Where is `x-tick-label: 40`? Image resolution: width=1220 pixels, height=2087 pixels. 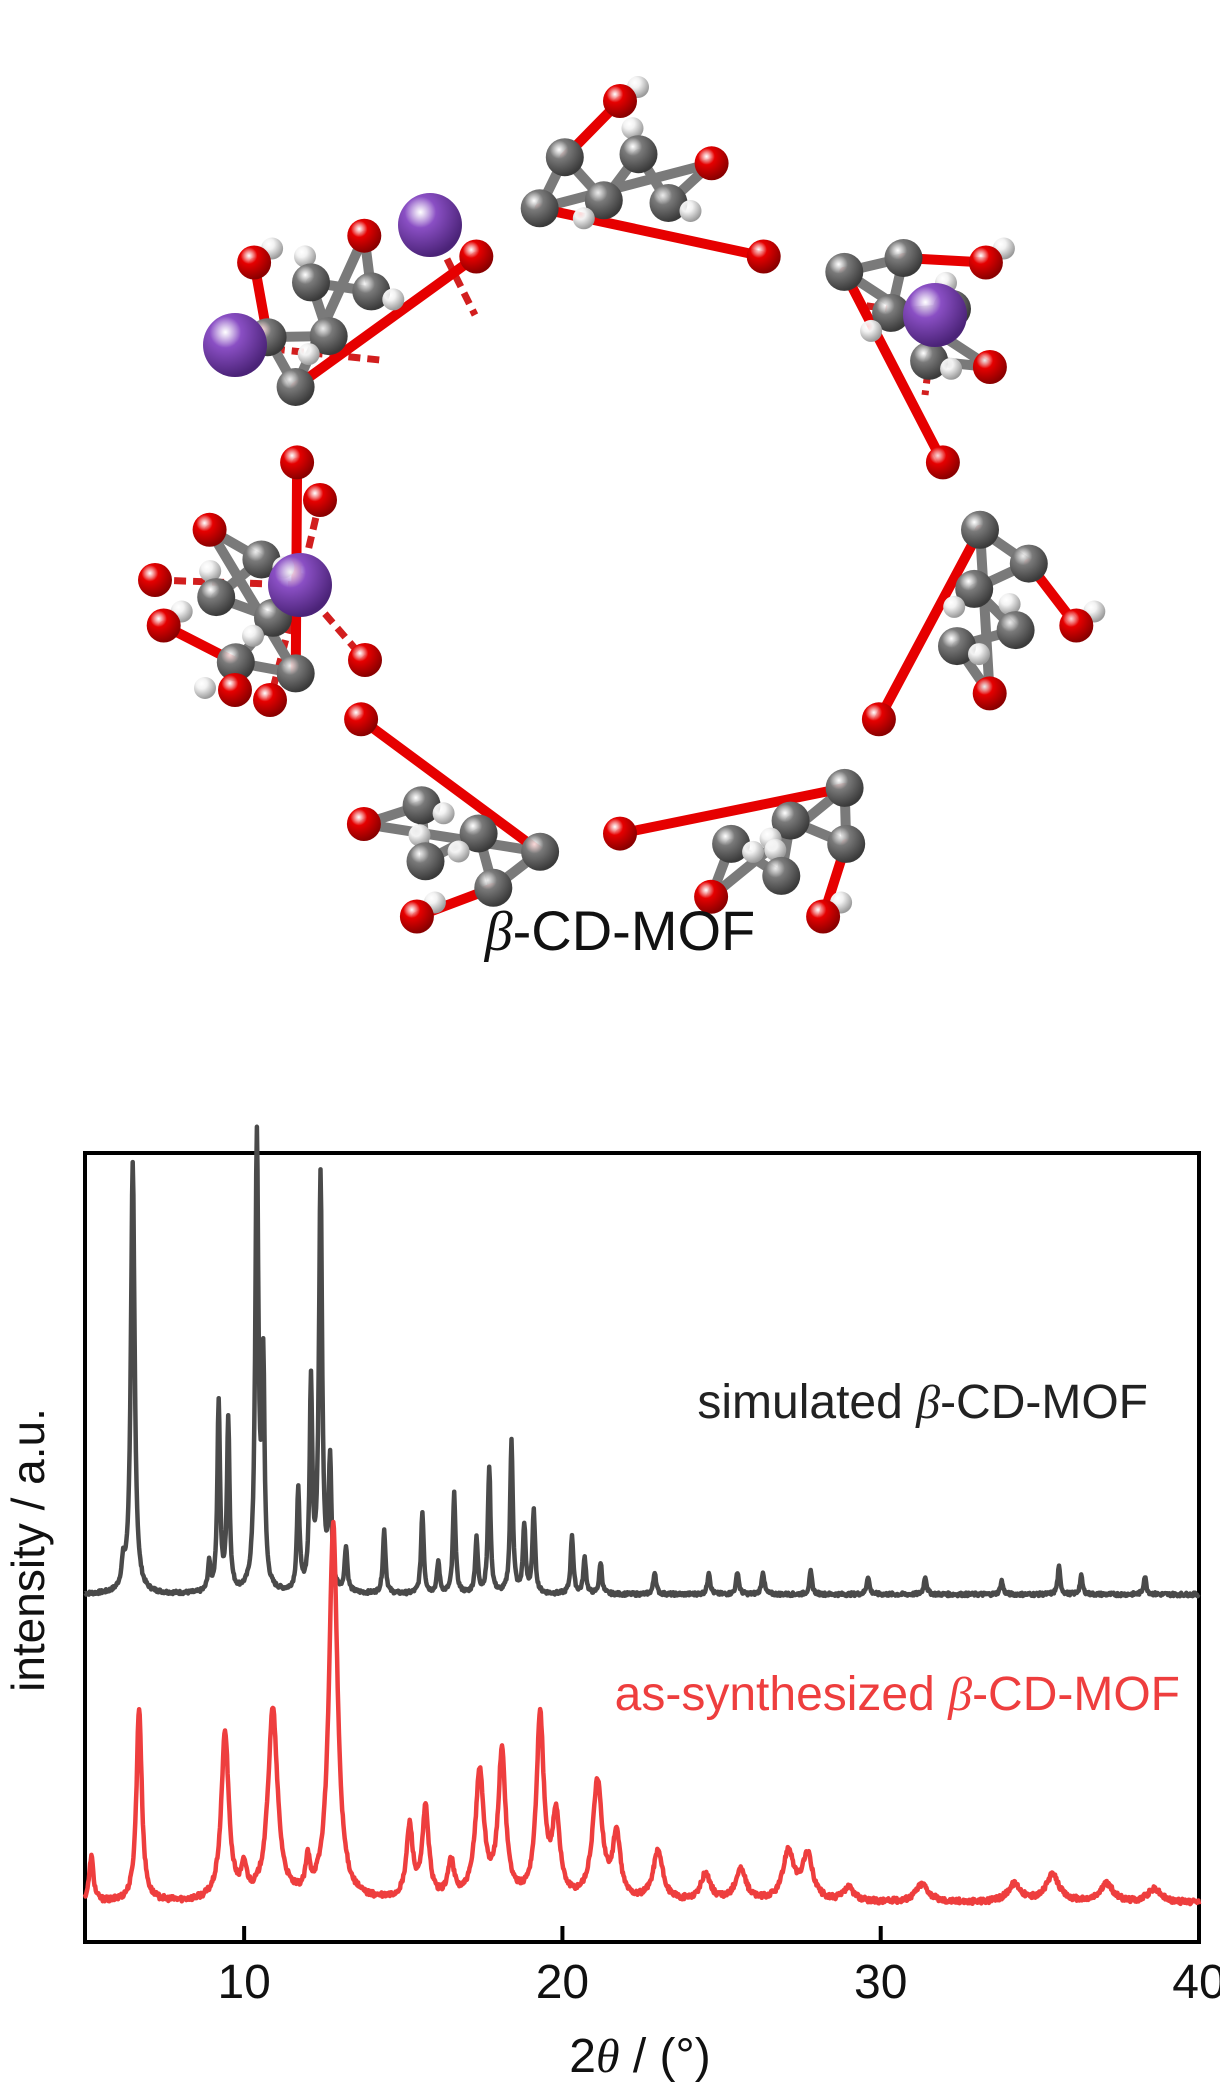 x-tick-label: 40 is located at coordinates (1196, 1982).